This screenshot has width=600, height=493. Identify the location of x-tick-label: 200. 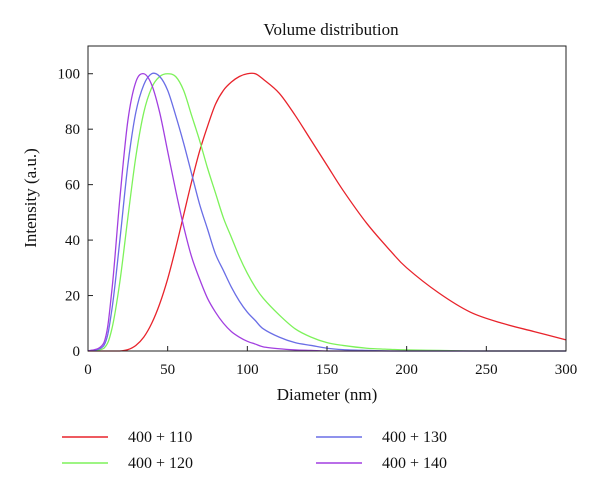
(406, 370).